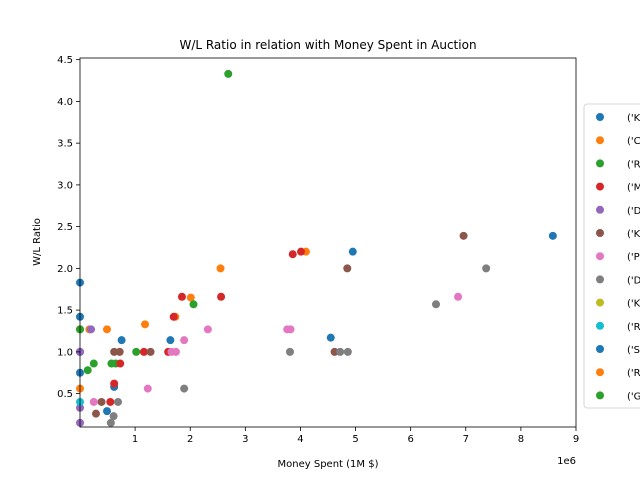 The height and width of the screenshot is (480, 640). I want to click on data-point-s3-p2, so click(120, 363).